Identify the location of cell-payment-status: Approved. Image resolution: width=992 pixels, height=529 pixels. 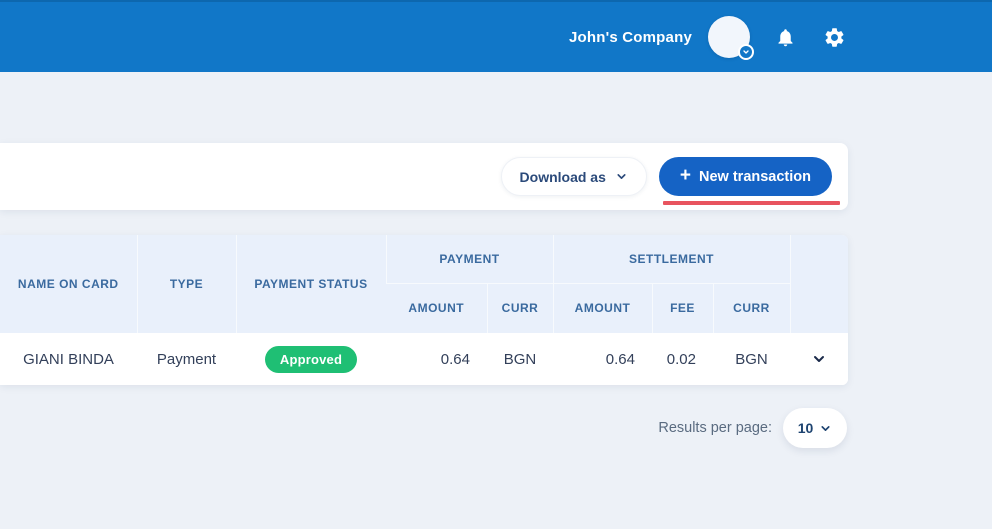
(311, 359).